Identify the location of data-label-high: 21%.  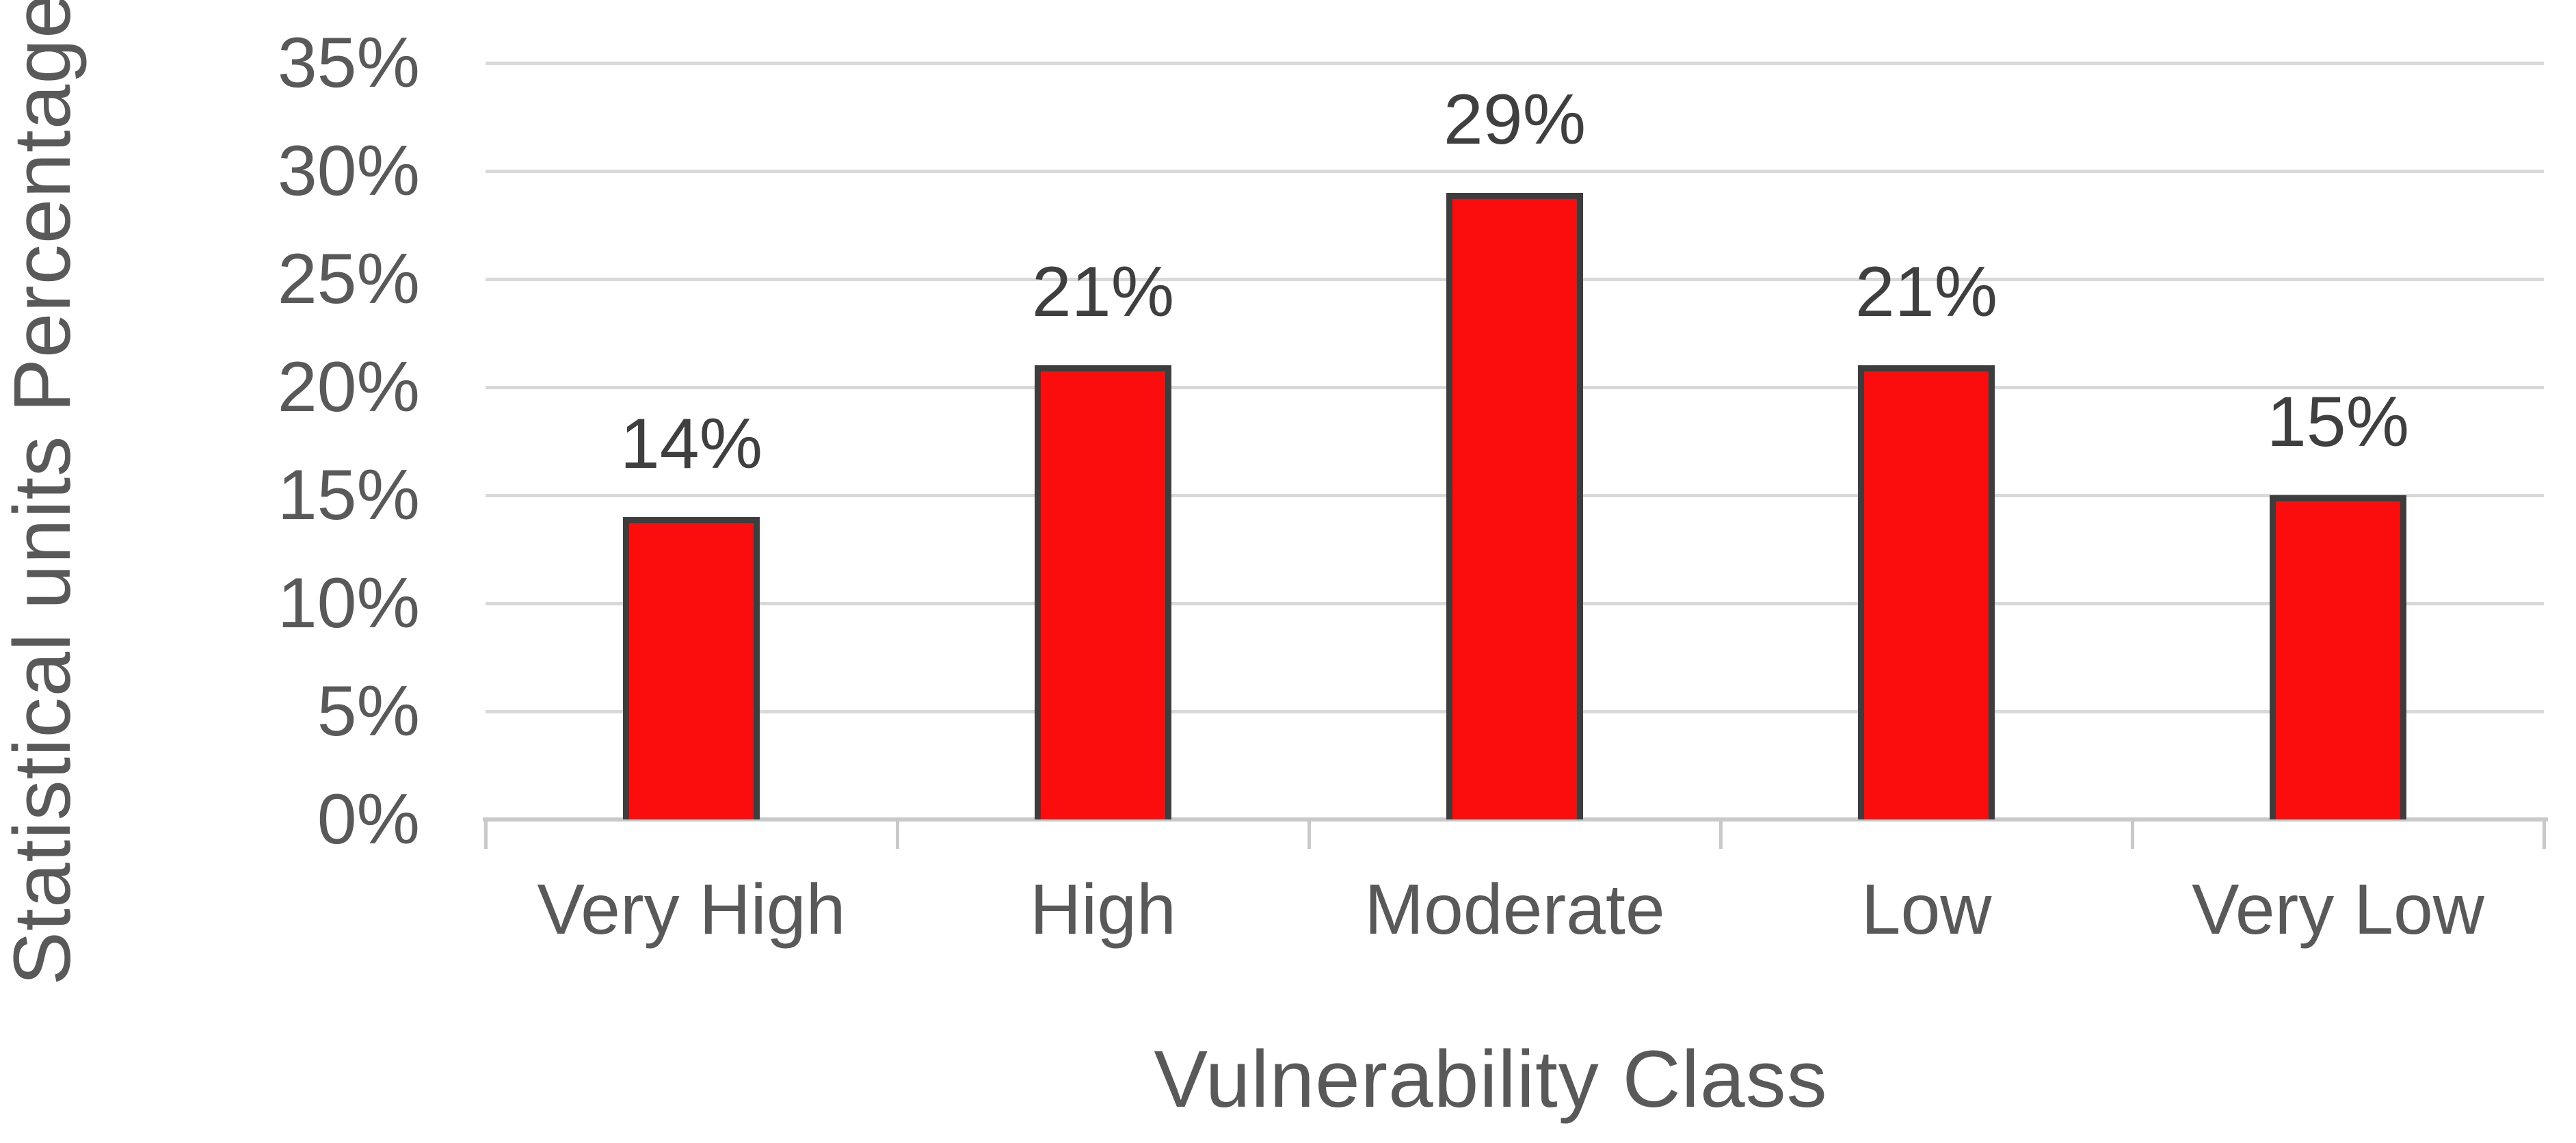
(1103, 292).